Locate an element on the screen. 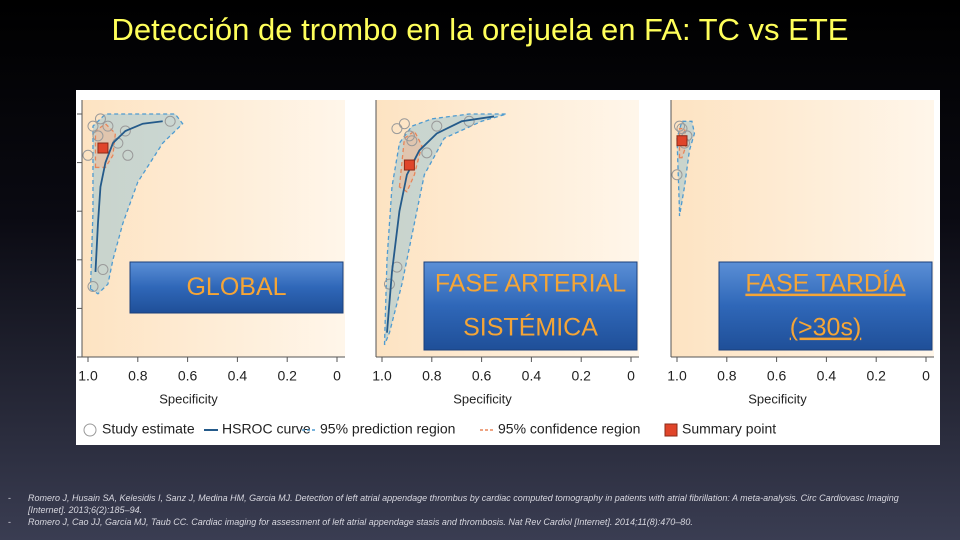  legend-label: Summary point is located at coordinates (729, 429).